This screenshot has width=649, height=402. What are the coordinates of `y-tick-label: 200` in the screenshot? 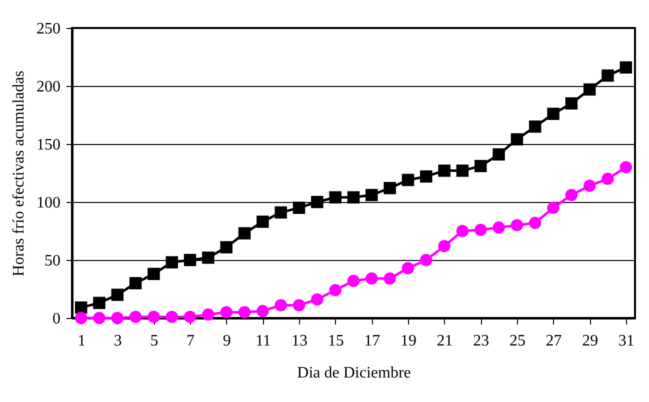 It's located at (48, 87).